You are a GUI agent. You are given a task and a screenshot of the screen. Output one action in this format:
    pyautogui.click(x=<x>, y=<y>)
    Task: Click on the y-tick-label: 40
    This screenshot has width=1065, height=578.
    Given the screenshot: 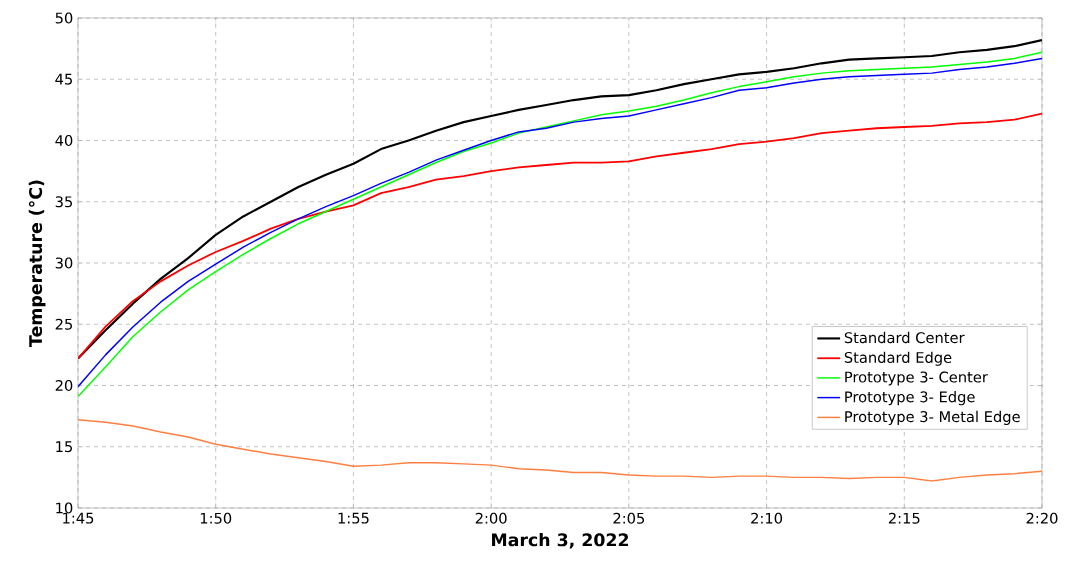 What is the action you would take?
    pyautogui.click(x=64, y=140)
    